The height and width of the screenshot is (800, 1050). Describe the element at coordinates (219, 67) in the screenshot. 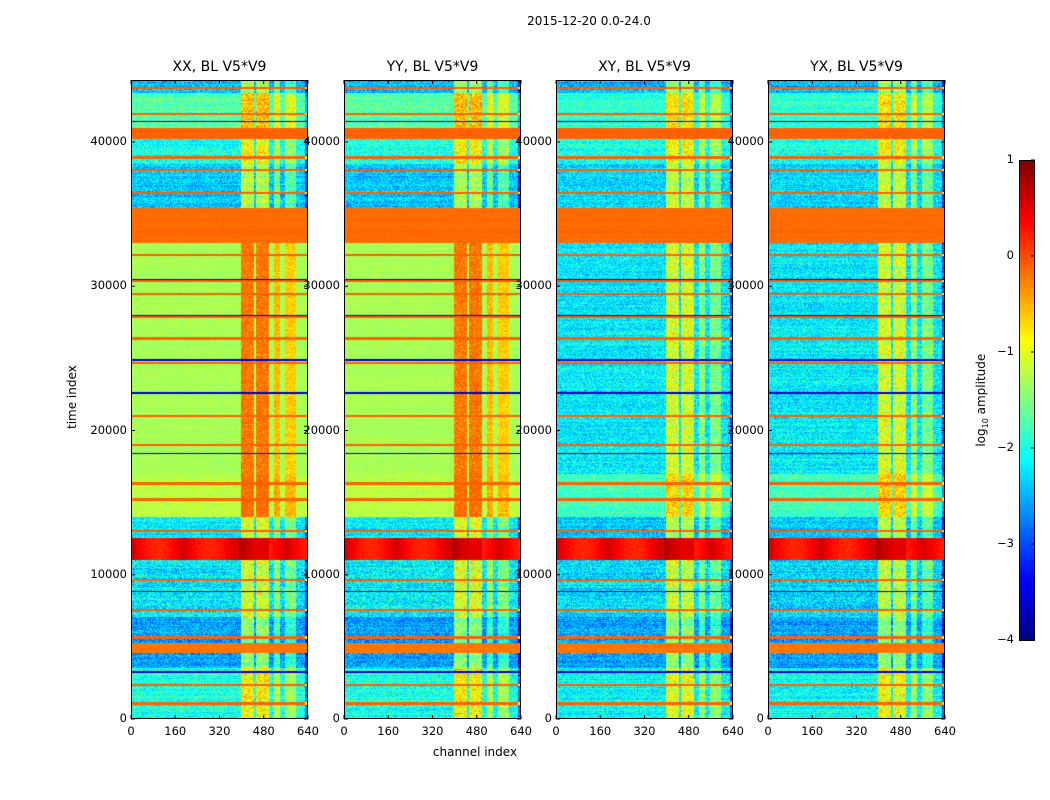

I see `panel-title-xx: XX, BL V5*V9` at that location.